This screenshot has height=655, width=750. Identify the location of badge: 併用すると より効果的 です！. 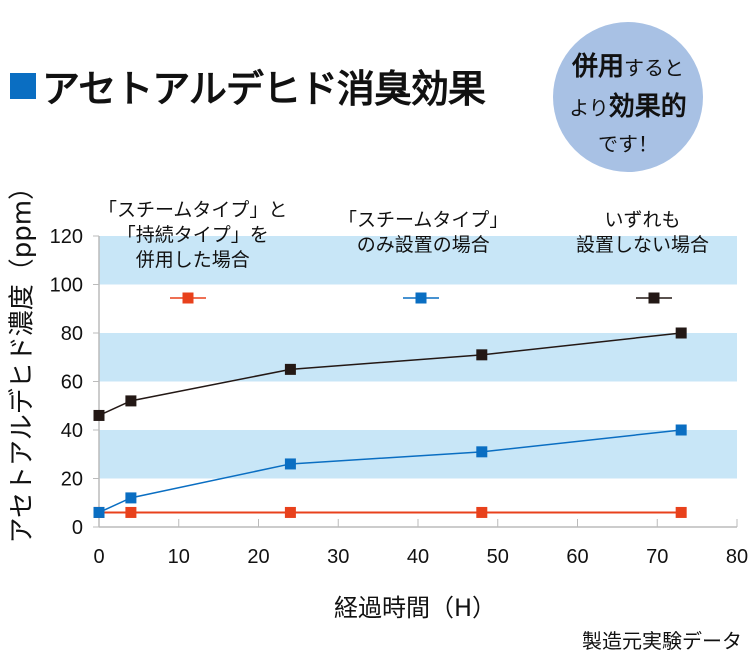
(628, 97).